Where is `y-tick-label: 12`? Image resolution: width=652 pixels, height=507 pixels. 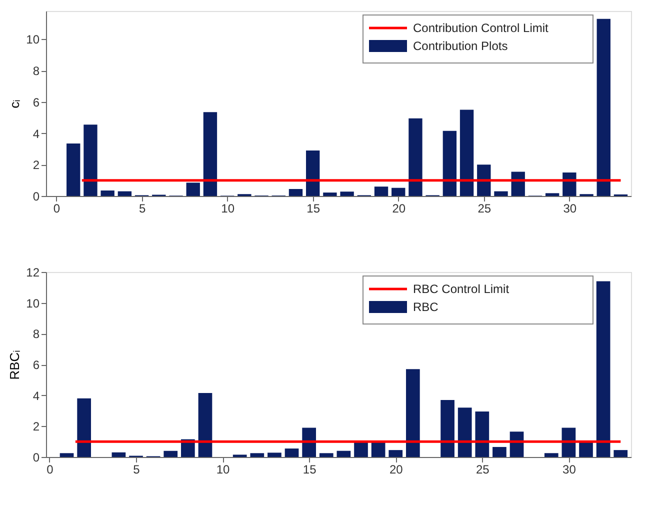
y-tick-label: 12 is located at coordinates (33, 273).